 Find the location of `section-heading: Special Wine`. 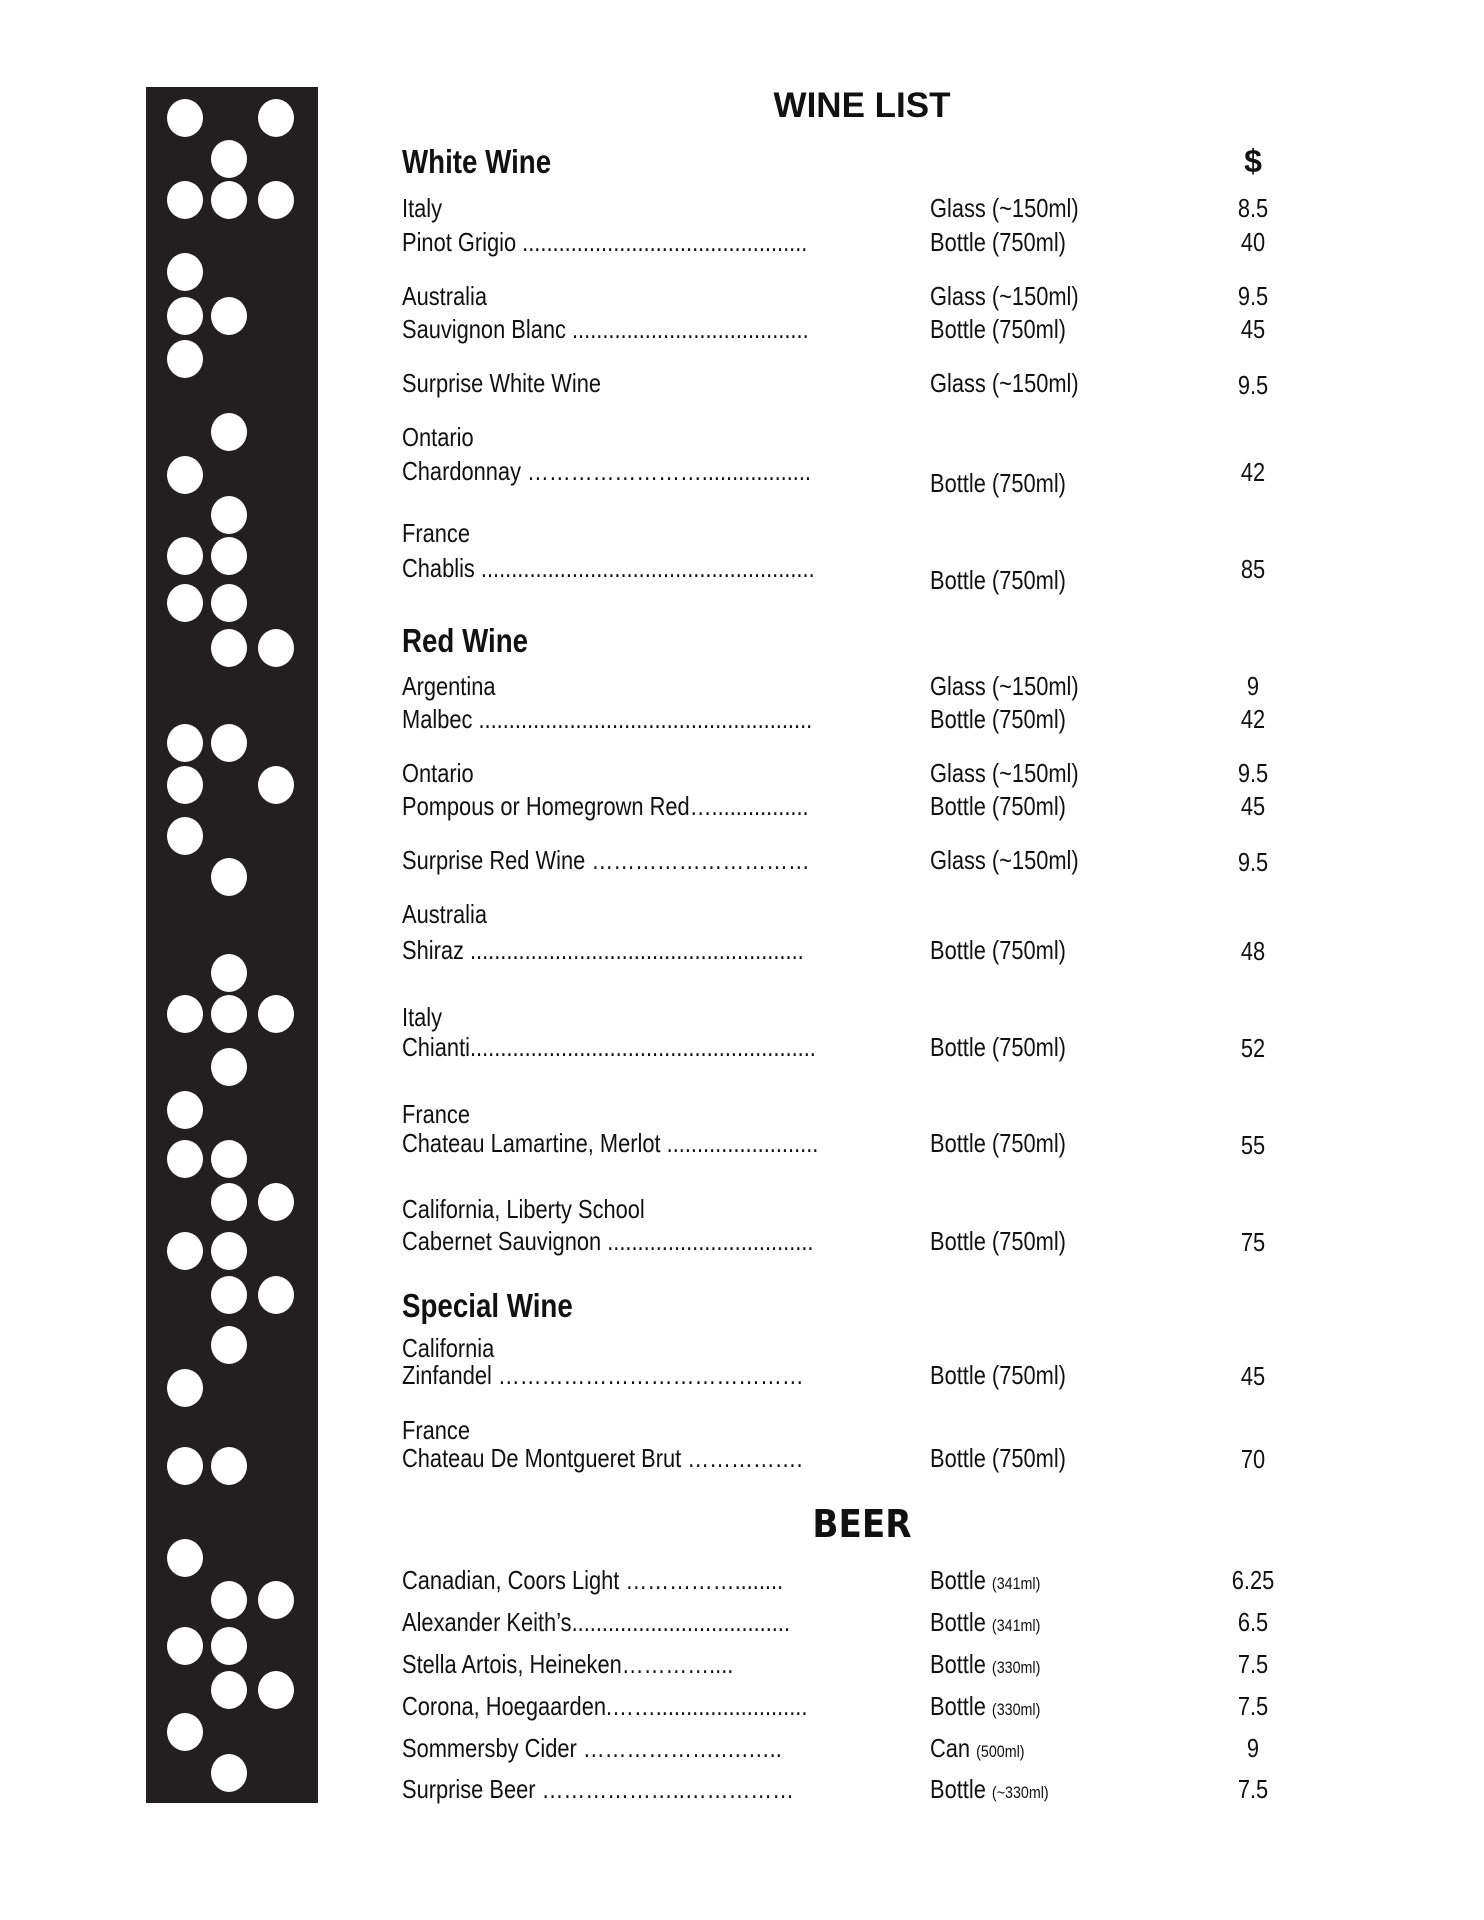

section-heading: Special Wine is located at coordinates (487, 1305).